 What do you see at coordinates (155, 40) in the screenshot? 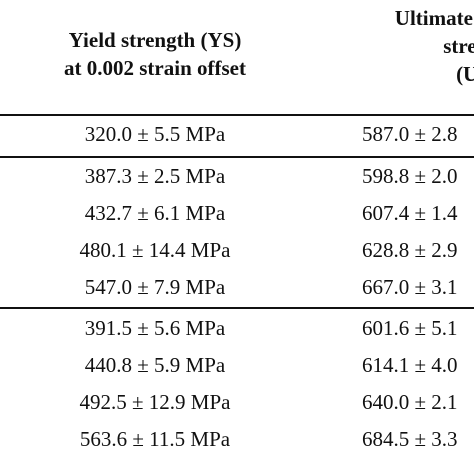
I see `header-ys-line1: Yield strength (YS)` at bounding box center [155, 40].